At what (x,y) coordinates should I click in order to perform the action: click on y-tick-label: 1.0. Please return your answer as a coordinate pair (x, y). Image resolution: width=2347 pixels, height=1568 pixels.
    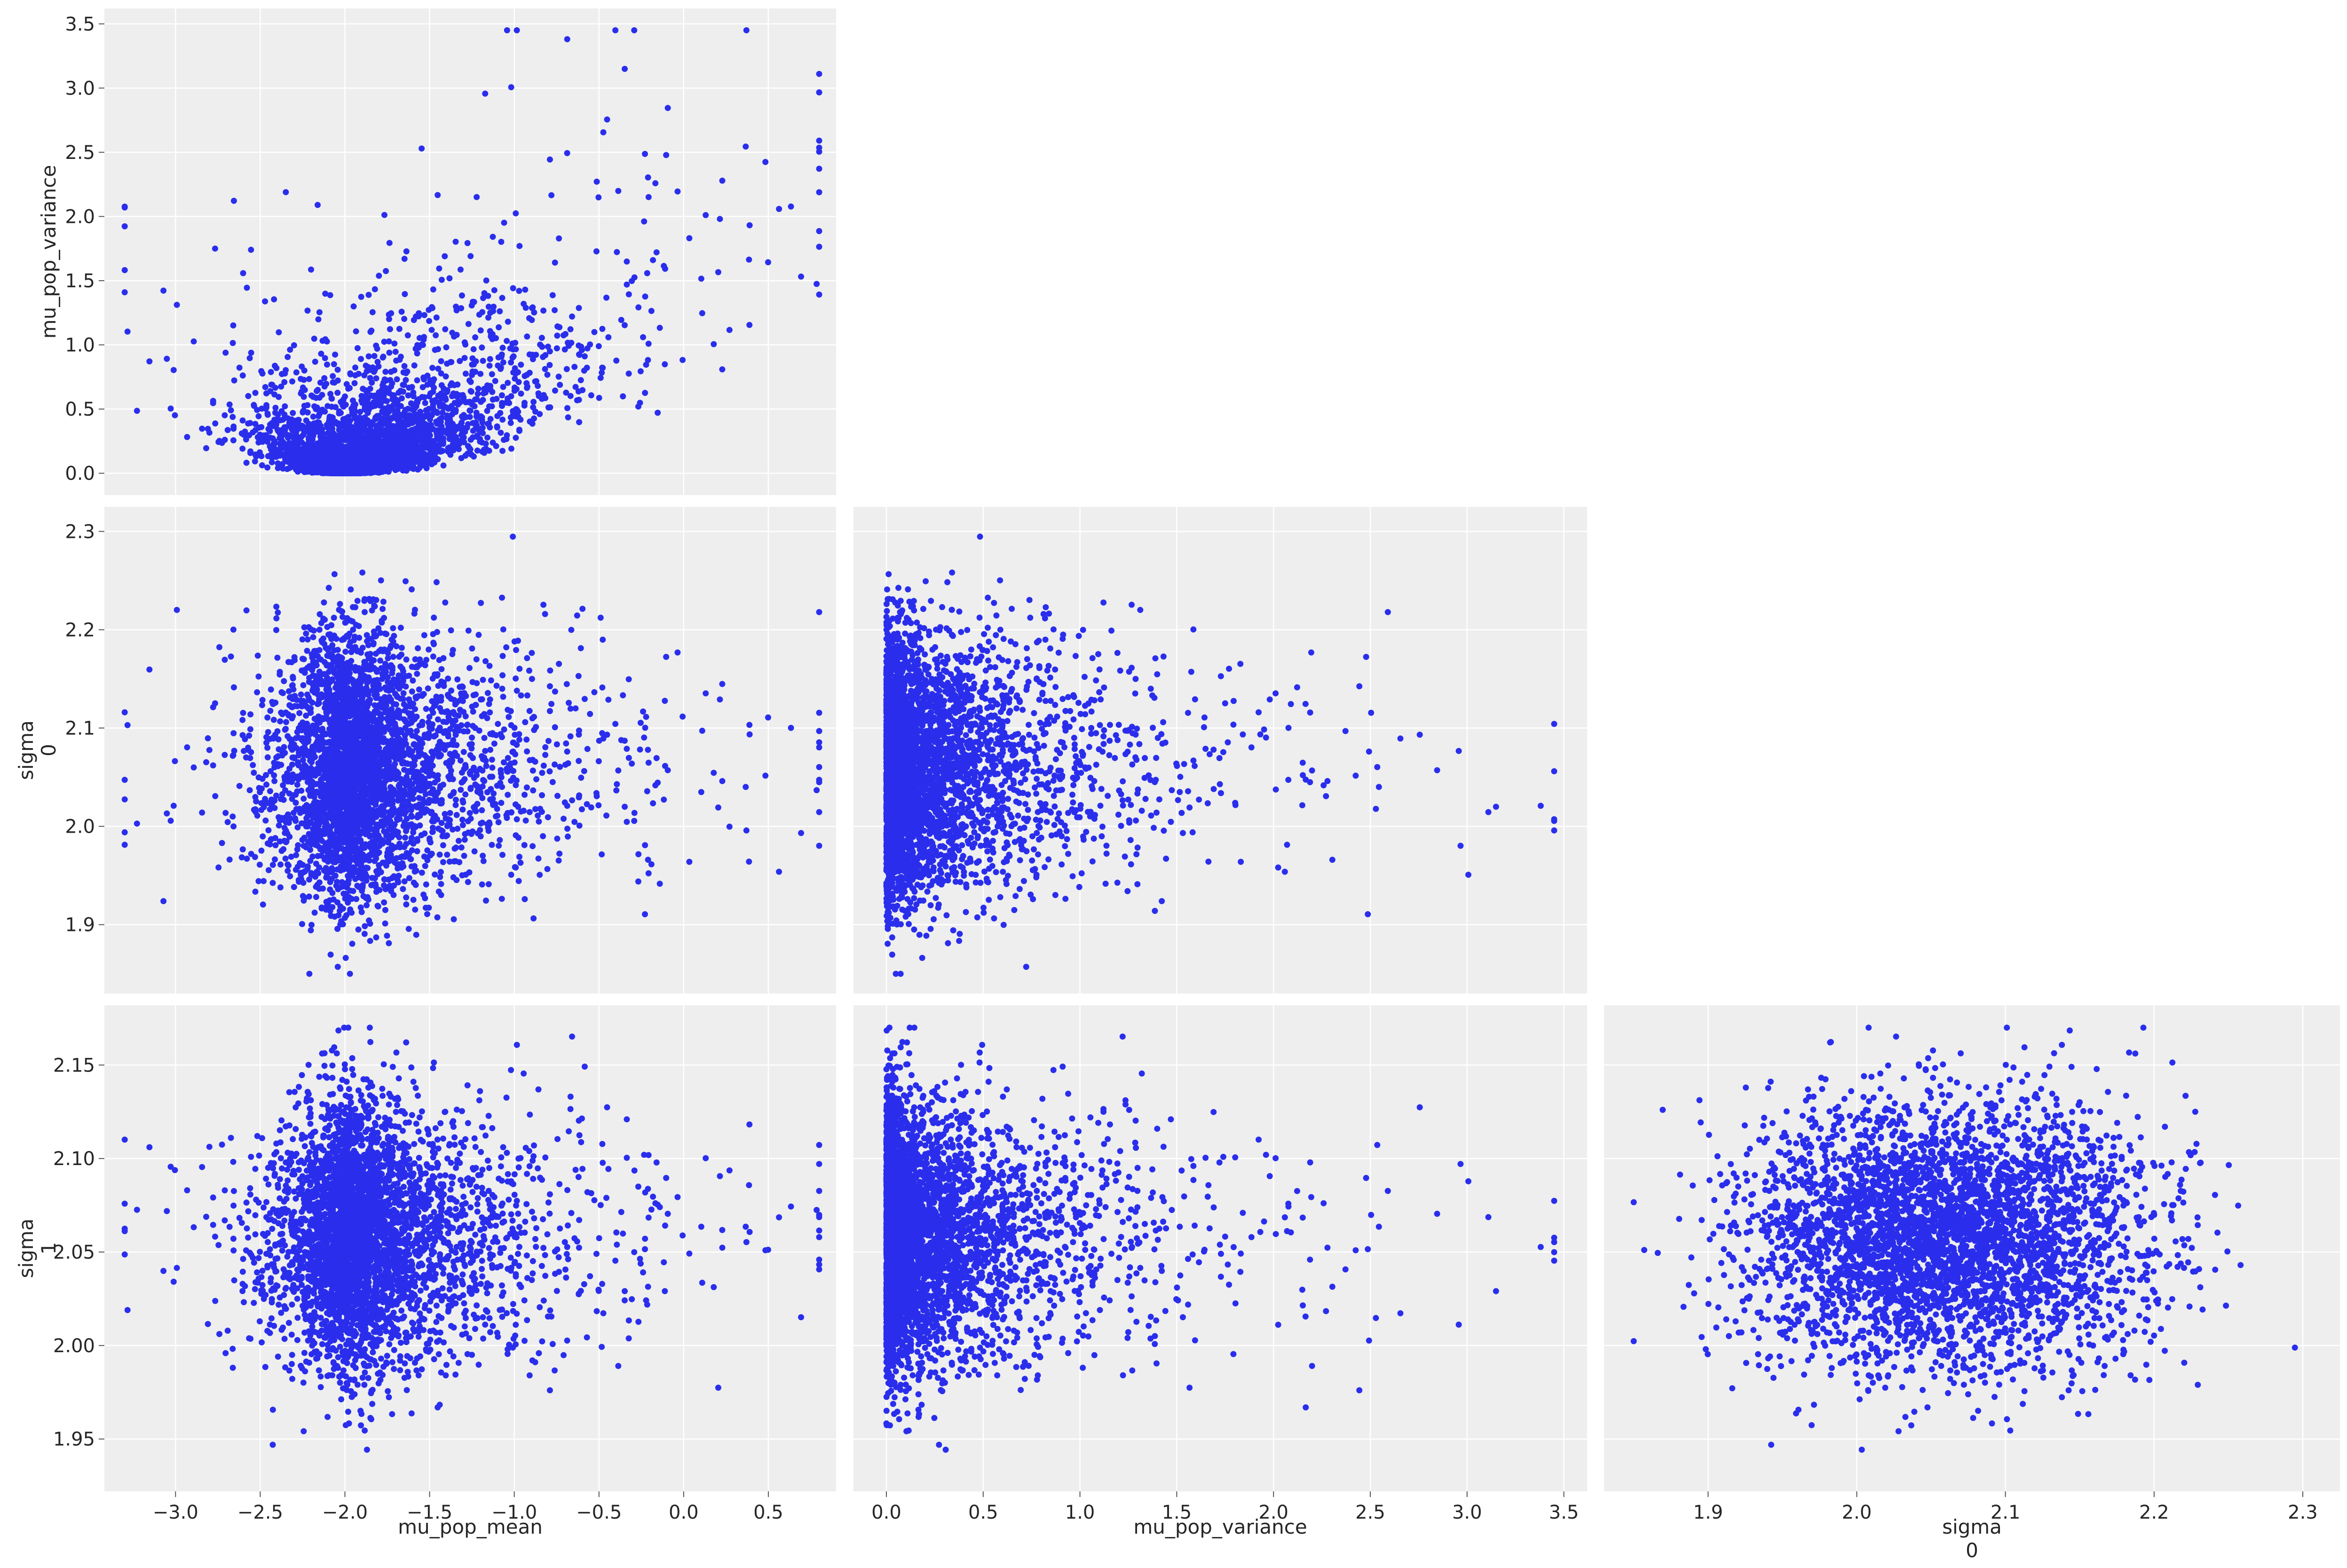
    Looking at the image, I should click on (80, 345).